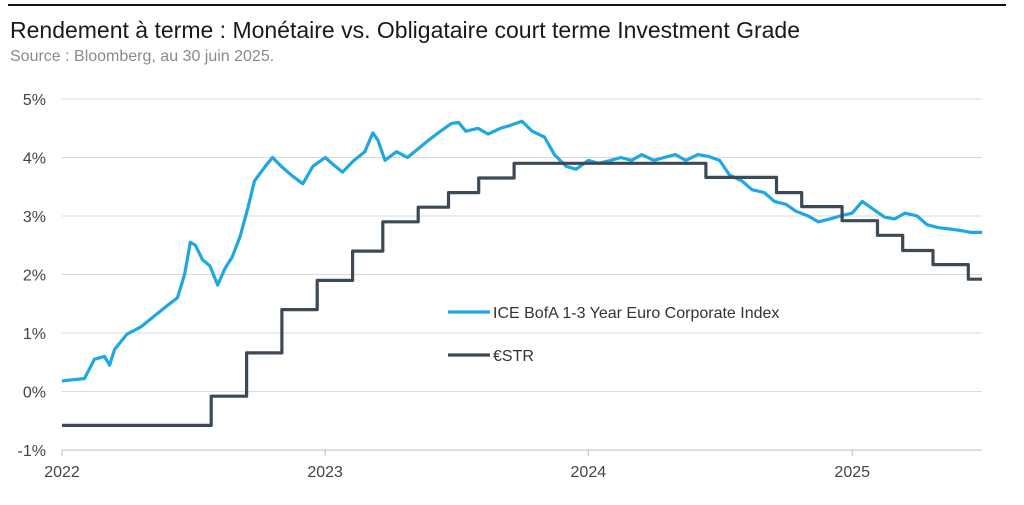  Describe the element at coordinates (513, 356) in the screenshot. I see `legend-label: €STR` at that location.